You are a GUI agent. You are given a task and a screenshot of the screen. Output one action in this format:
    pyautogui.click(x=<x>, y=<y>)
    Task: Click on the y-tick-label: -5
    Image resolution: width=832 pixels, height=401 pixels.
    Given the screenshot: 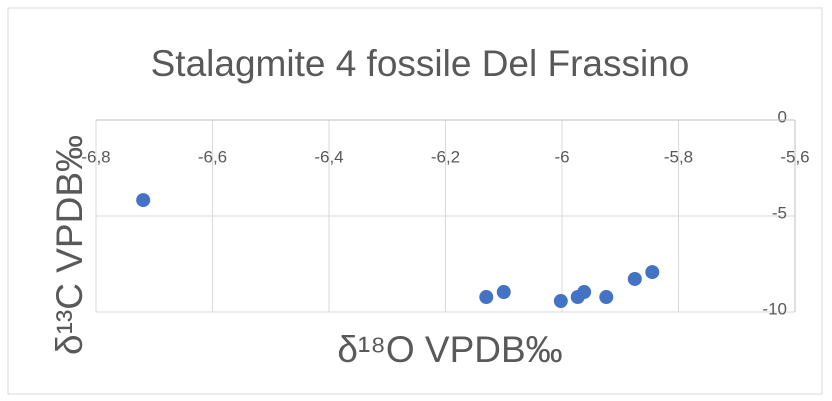 What is the action you would take?
    pyautogui.click(x=779, y=212)
    